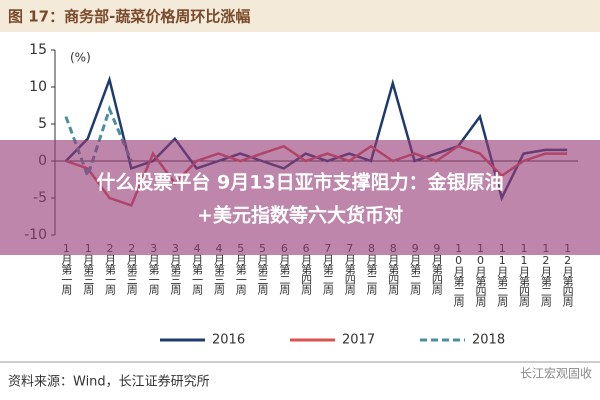 This screenshot has height=400, width=600. What do you see at coordinates (436, 269) in the screenshot?
I see `x-tick-label: 9月第四周` at bounding box center [436, 269].